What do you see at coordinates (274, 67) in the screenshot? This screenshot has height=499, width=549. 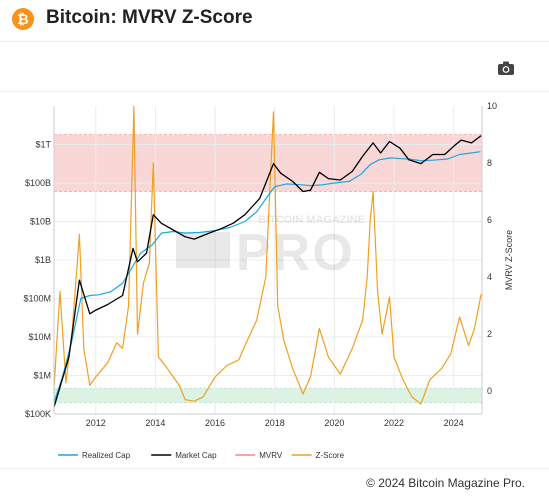 I see `chart-toolbar` at bounding box center [274, 67].